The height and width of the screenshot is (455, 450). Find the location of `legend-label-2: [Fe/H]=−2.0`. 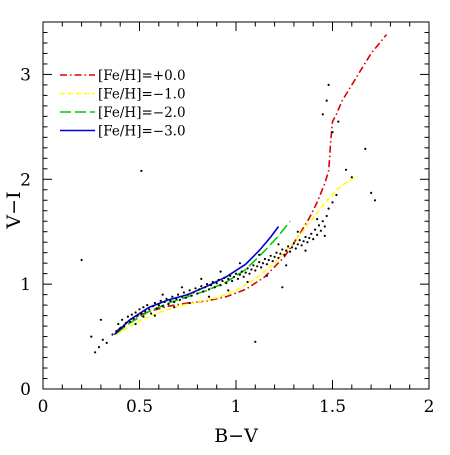

legend-label-2: [Fe/H]=−2.0 is located at coordinates (142, 113).